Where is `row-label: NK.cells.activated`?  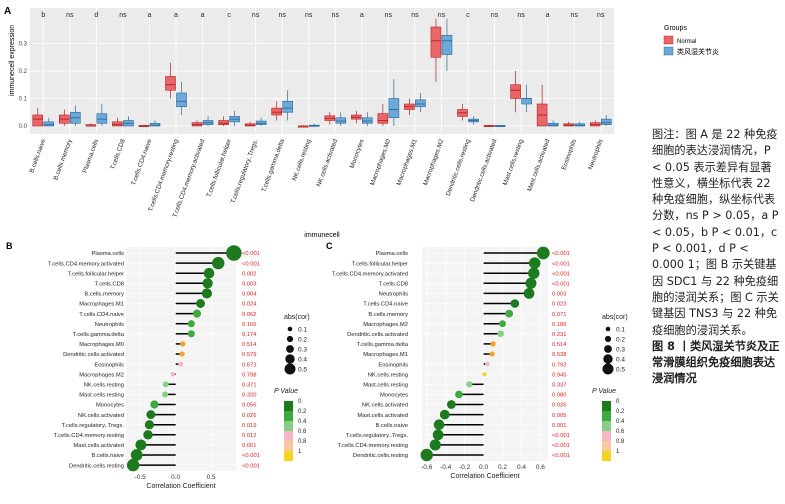
row-label: NK.cells.activated is located at coordinates (385, 406).